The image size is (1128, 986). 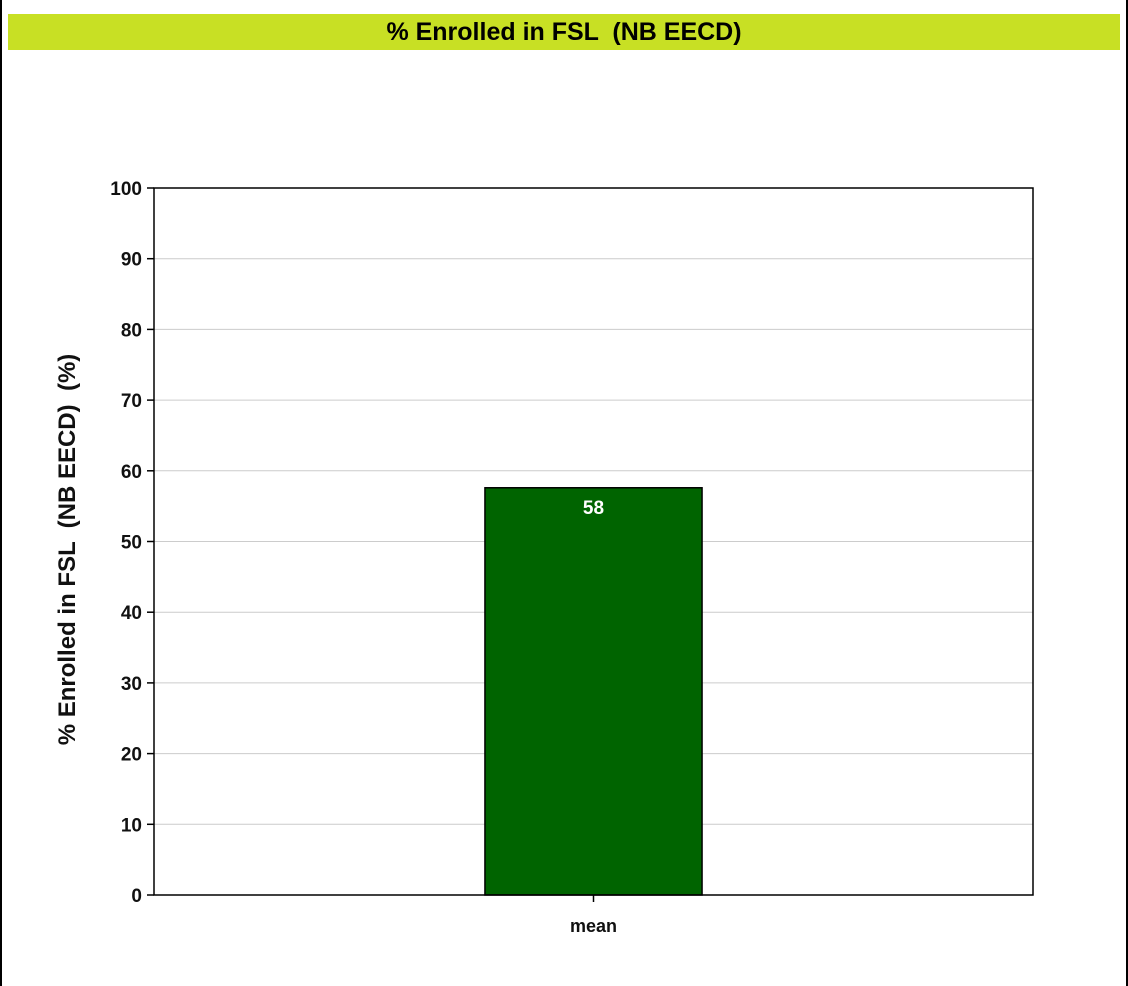 I want to click on y-tick-label: 40, so click(x=131, y=613).